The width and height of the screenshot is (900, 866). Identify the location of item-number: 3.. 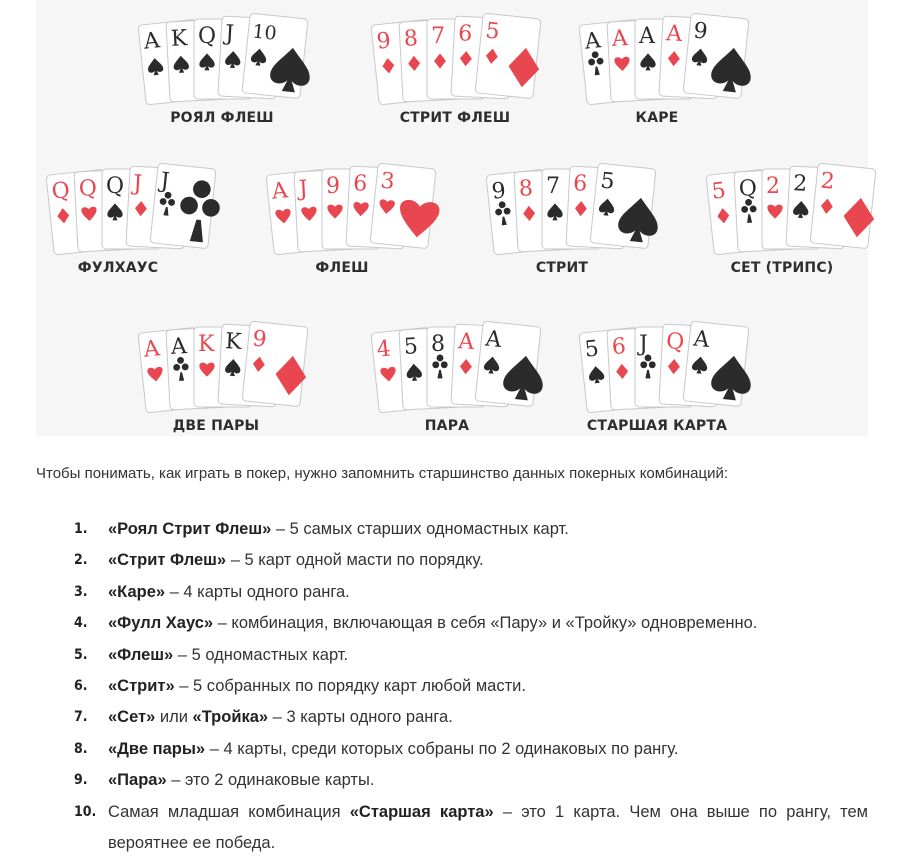
(81, 591).